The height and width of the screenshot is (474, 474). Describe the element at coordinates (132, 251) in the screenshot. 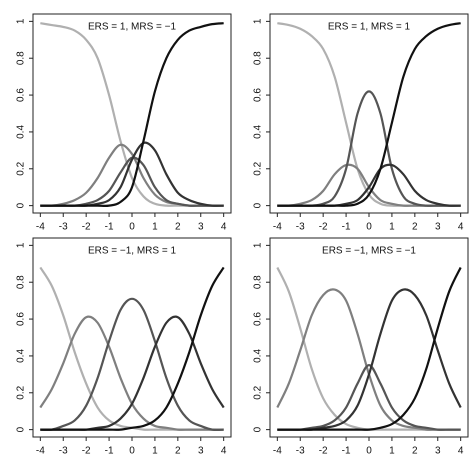

I see `annotation: ERS = −1, MRS = 1` at that location.